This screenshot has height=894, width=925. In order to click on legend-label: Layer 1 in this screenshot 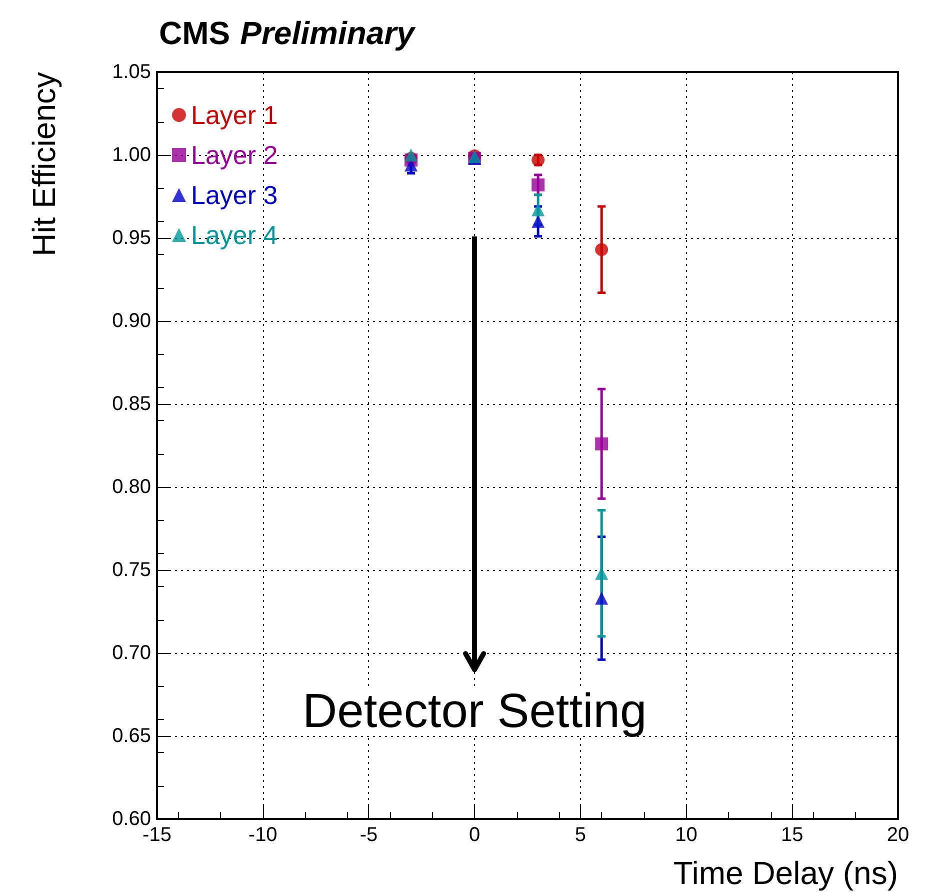, I will do `click(234, 115)`.